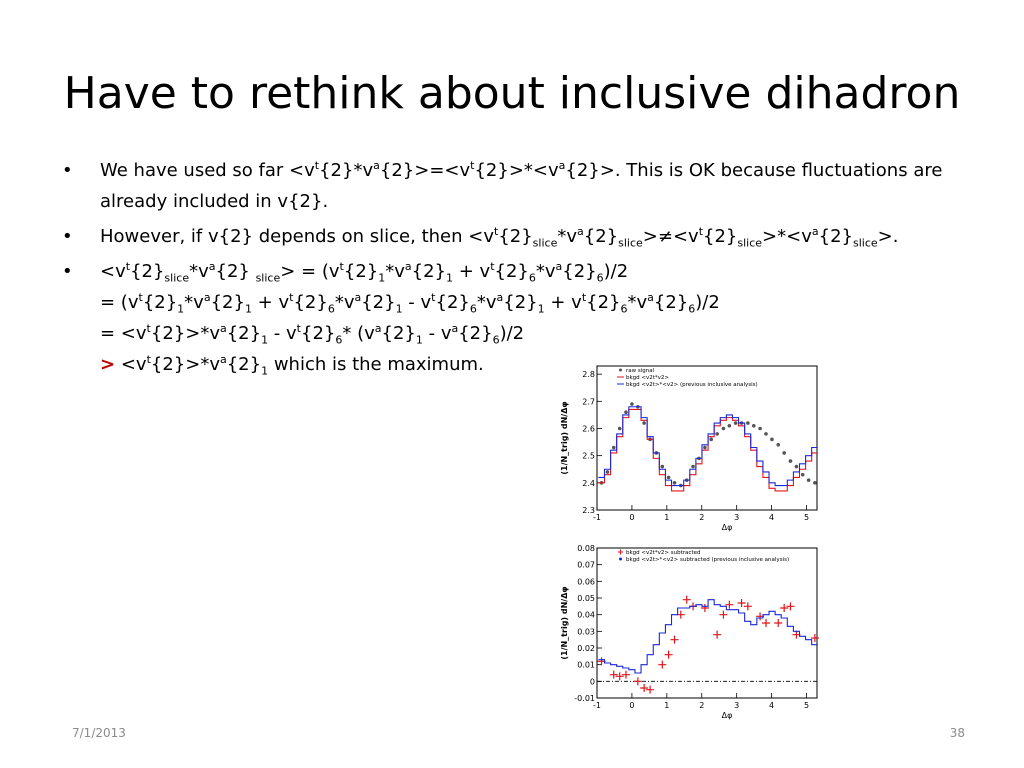 Image resolution: width=1024 pixels, height=768 pixels. Describe the element at coordinates (701, 517) in the screenshot. I see `x-tick-label: 2` at that location.